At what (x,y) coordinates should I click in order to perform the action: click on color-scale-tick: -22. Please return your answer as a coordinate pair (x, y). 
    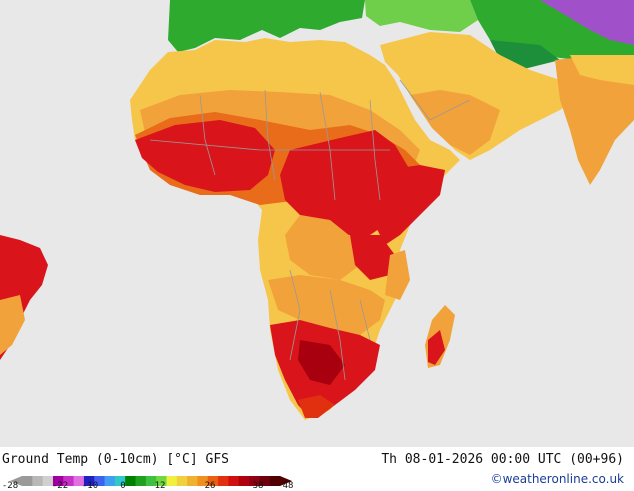
    Looking at the image, I should click on (60, 486).